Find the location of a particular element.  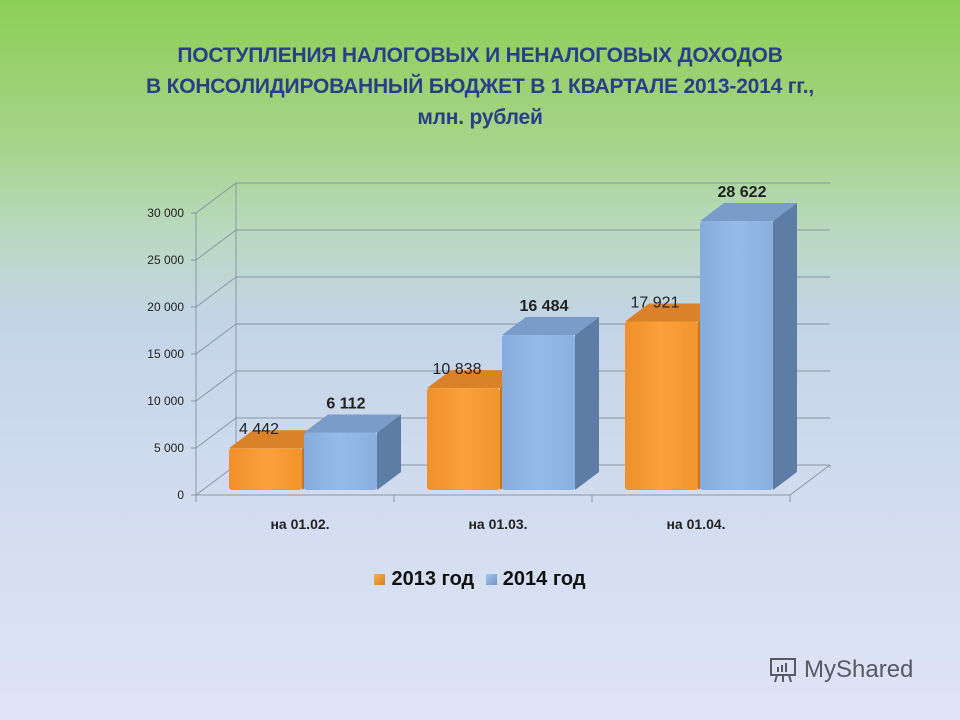

data-label: 28 622 is located at coordinates (742, 192).